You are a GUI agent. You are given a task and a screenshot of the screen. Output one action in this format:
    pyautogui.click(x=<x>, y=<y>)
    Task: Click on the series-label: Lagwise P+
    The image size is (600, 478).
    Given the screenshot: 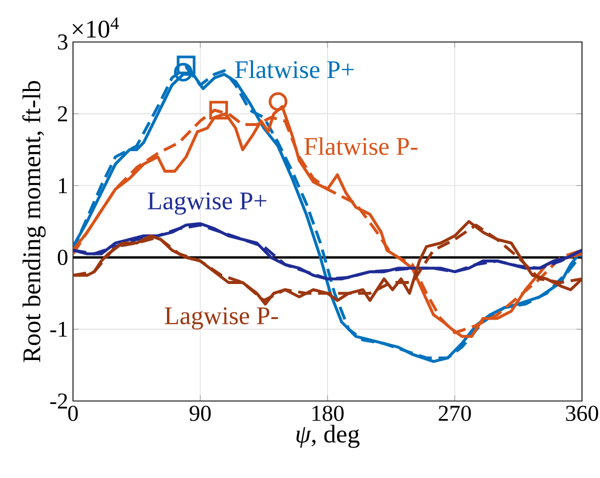 What is the action you would take?
    pyautogui.click(x=207, y=203)
    